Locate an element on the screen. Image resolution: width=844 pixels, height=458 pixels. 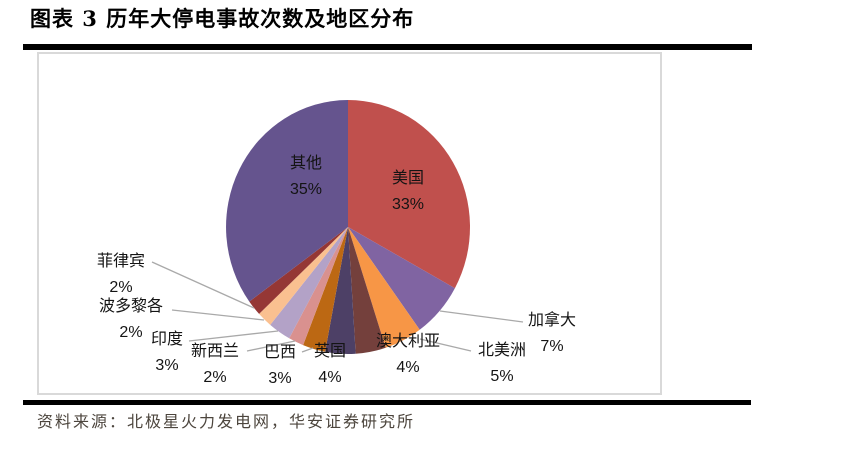
pie-label-india: 印度 3% is located at coordinates (167, 353).